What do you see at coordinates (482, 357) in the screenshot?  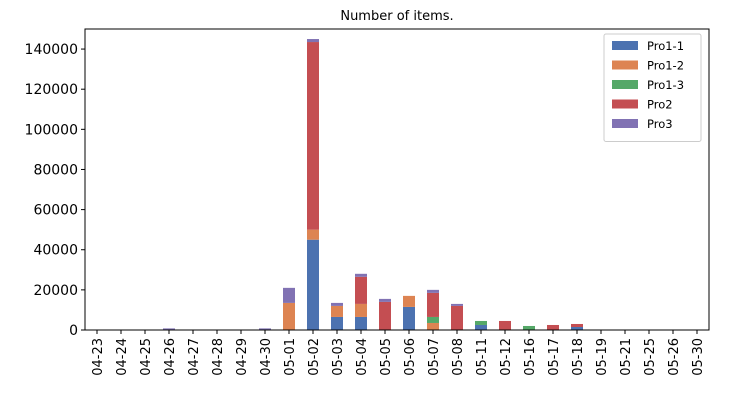 I see `x-tick-label-05-11: 05-11` at bounding box center [482, 357].